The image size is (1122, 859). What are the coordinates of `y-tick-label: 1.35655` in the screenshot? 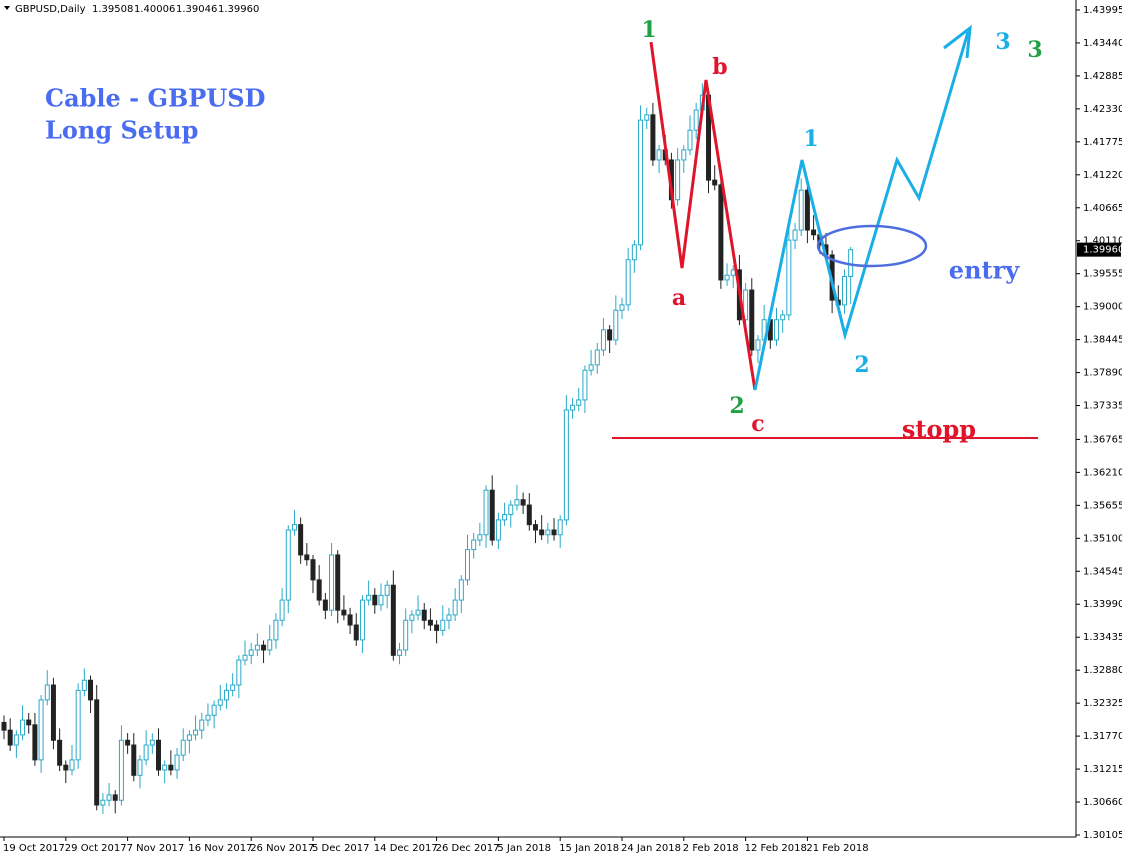 It's located at (1102, 505).